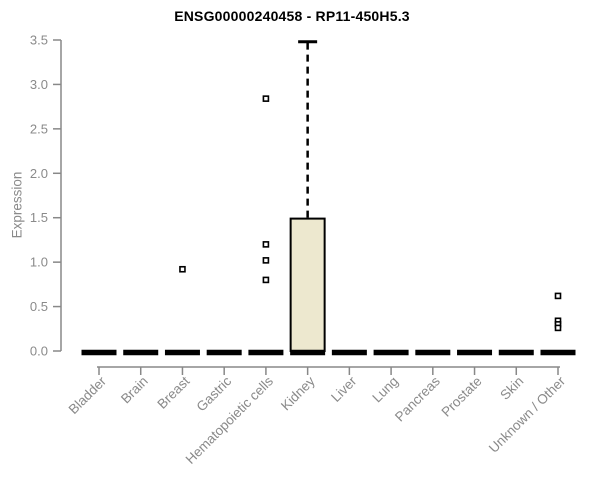  What do you see at coordinates (39, 217) in the screenshot?
I see `y-tick-label: 1.5` at bounding box center [39, 217].